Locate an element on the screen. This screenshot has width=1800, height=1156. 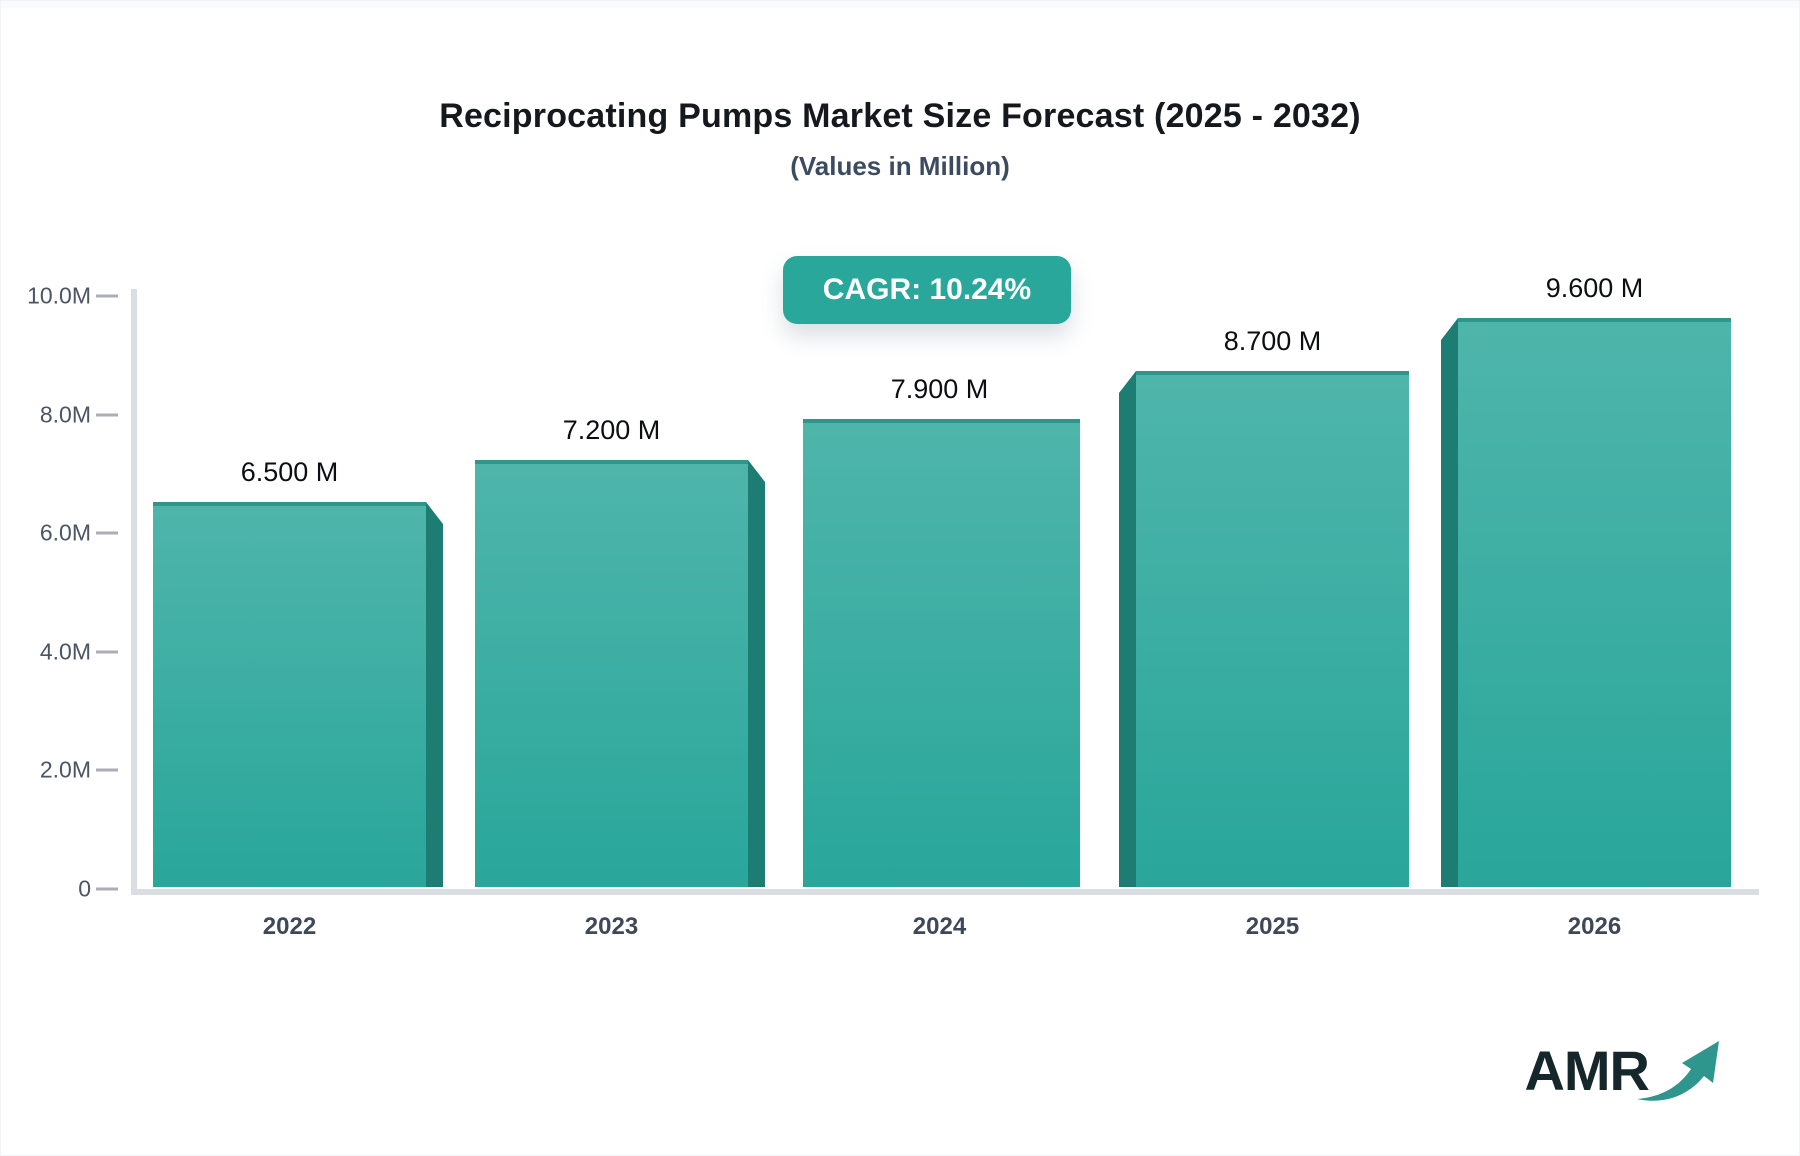
y-axis-tick-label: 6.0M is located at coordinates (65, 532).